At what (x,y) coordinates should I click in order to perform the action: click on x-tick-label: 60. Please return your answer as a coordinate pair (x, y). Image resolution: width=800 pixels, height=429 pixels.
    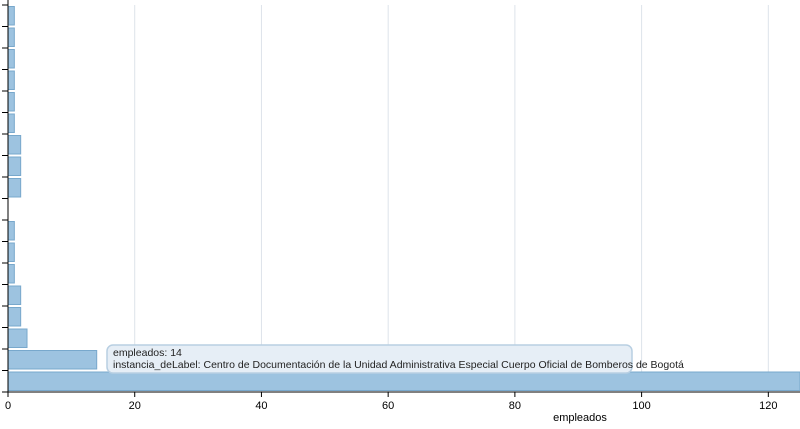
    Looking at the image, I should click on (388, 406).